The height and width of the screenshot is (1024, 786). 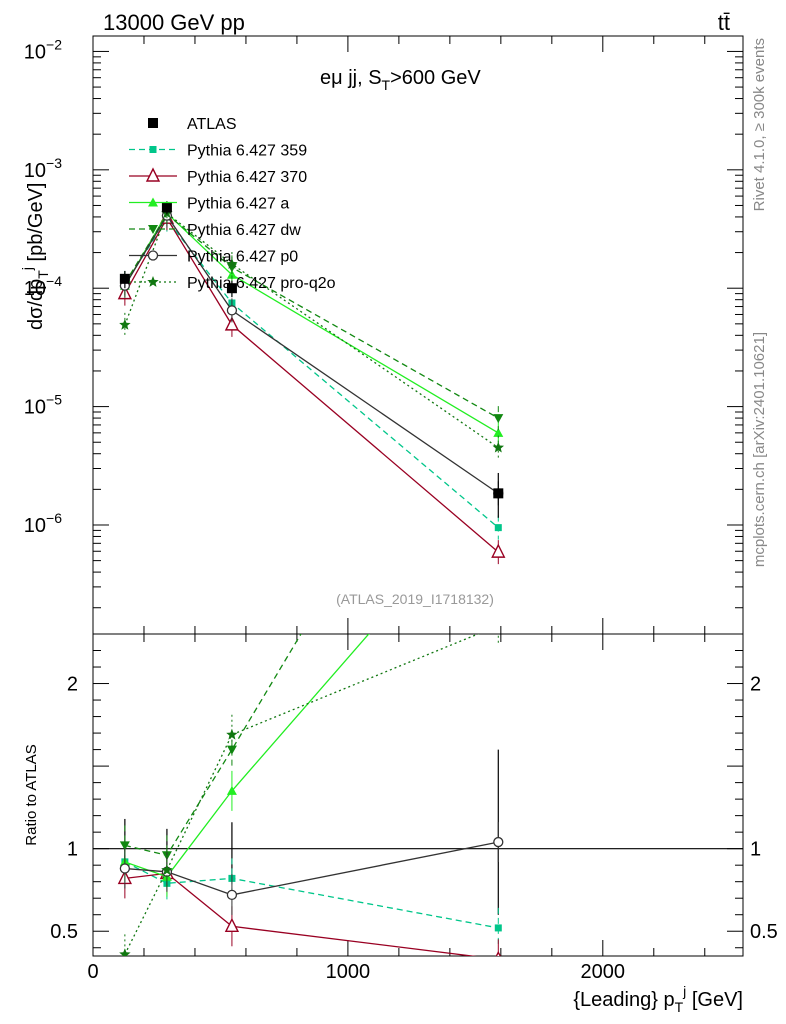 What do you see at coordinates (72, 850) in the screenshot?
I see `ratio-y-tick-label-left: 1` at bounding box center [72, 850].